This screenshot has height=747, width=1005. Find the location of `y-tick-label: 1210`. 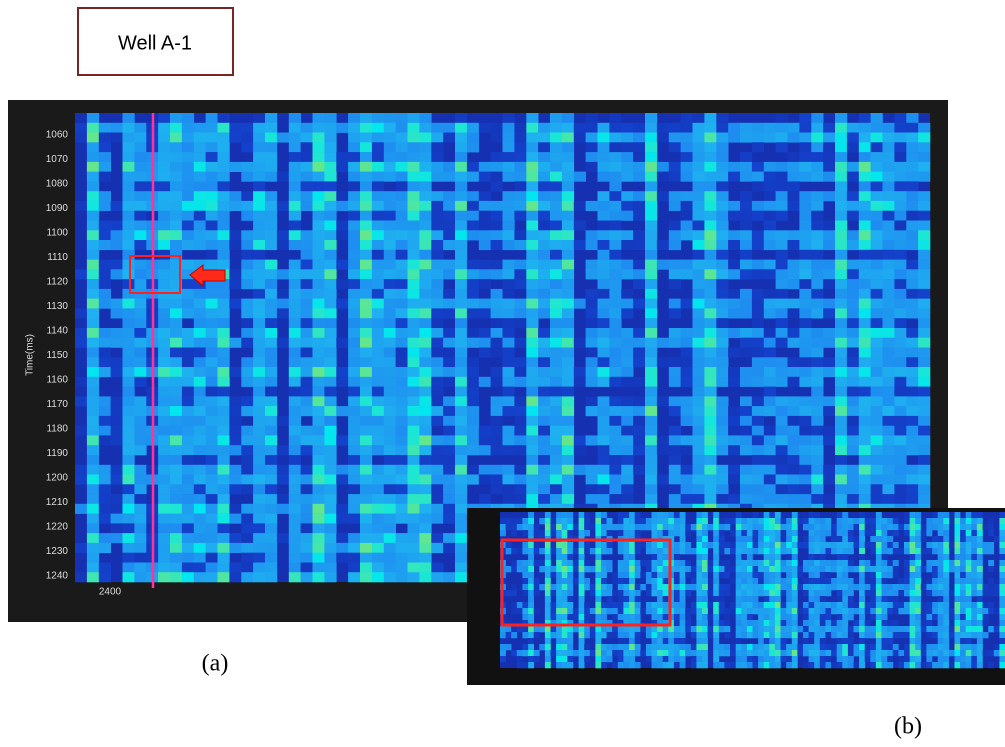

y-tick-label: 1210 is located at coordinates (57, 502).